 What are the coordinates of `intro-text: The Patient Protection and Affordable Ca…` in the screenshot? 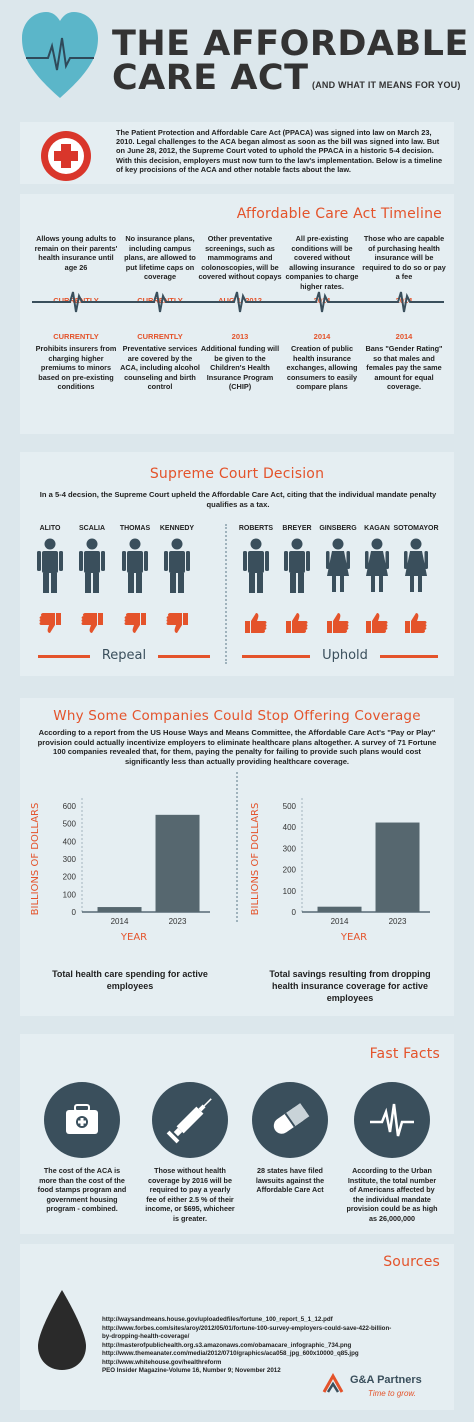 It's located at (279, 151).